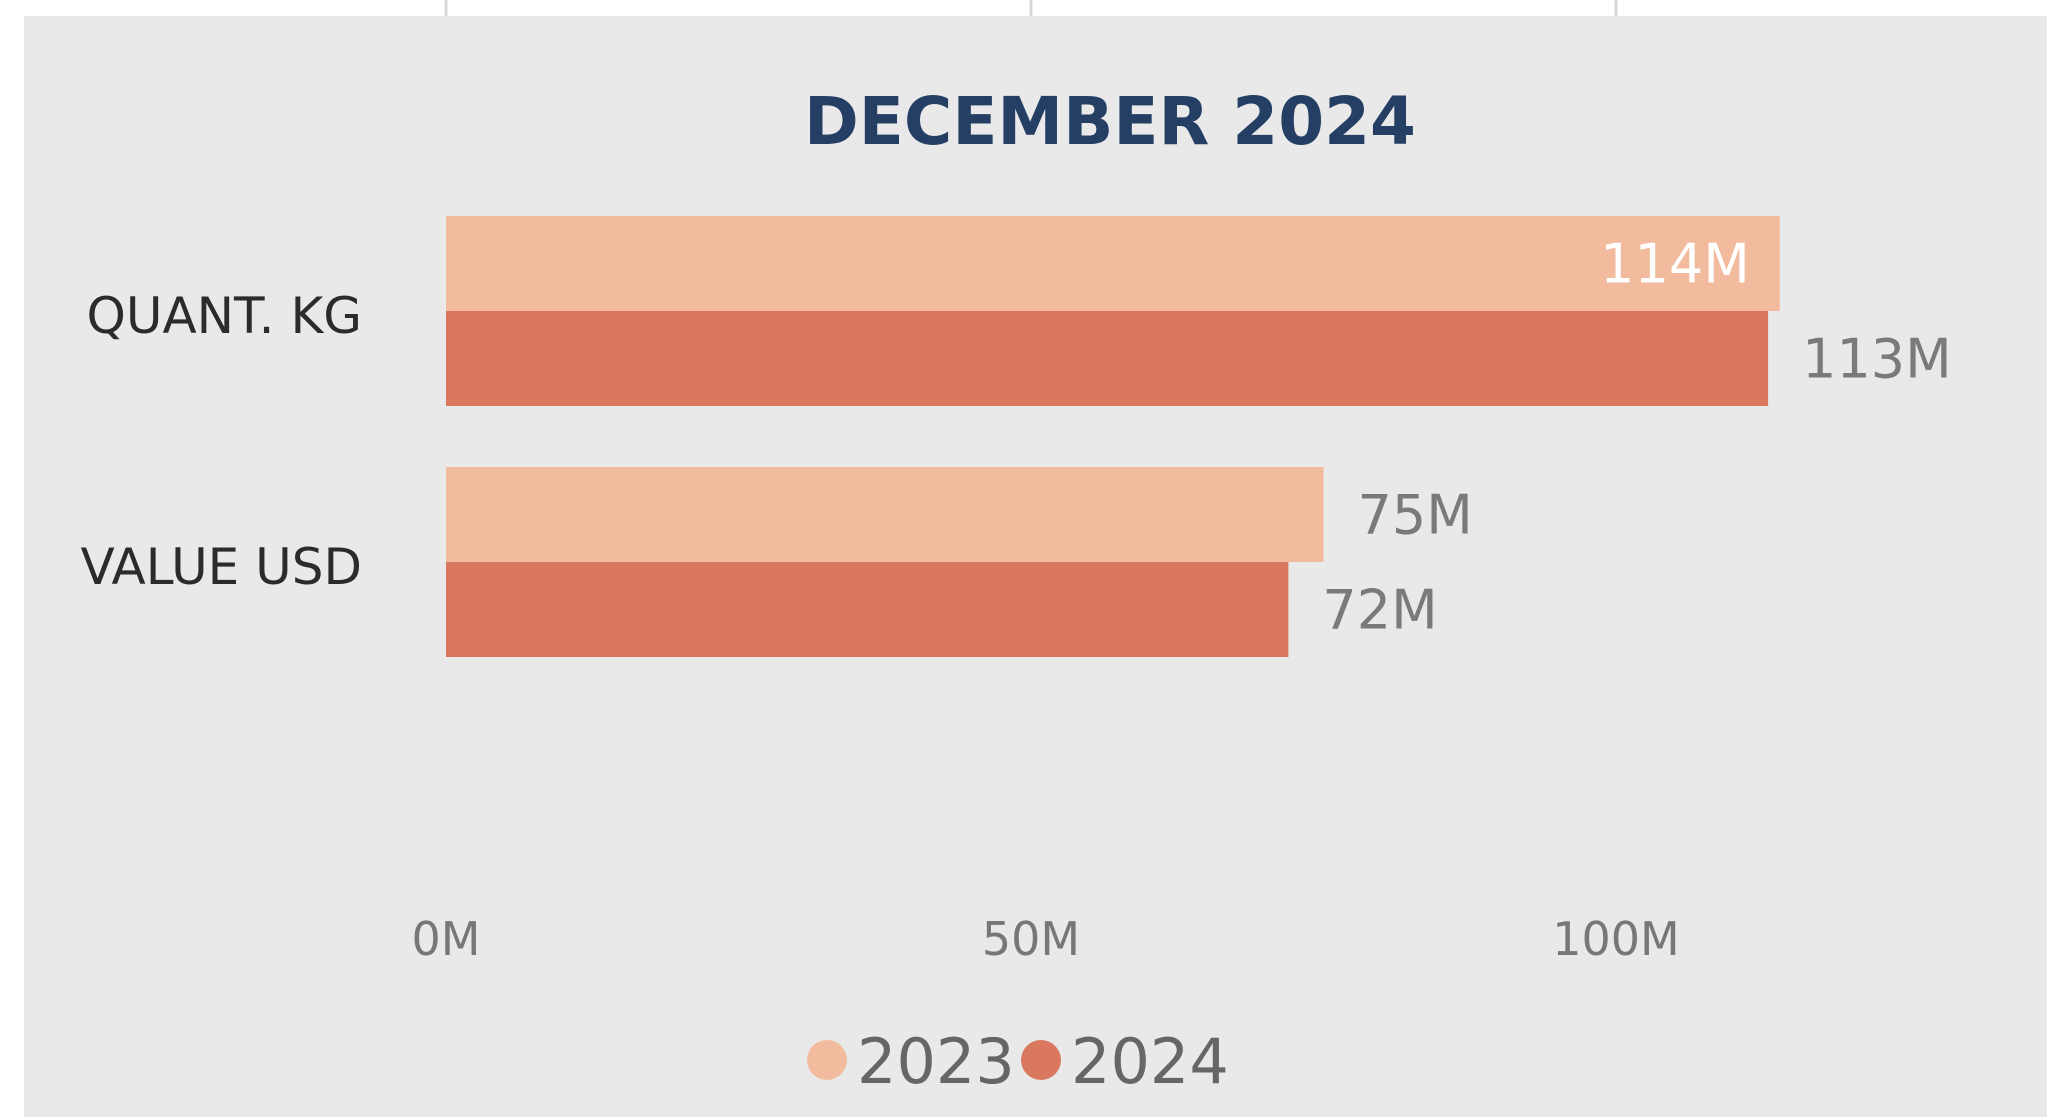 The image size is (2047, 1117). Describe the element at coordinates (1379, 610) in the screenshot. I see `data-label-2024-1: 72M` at that location.